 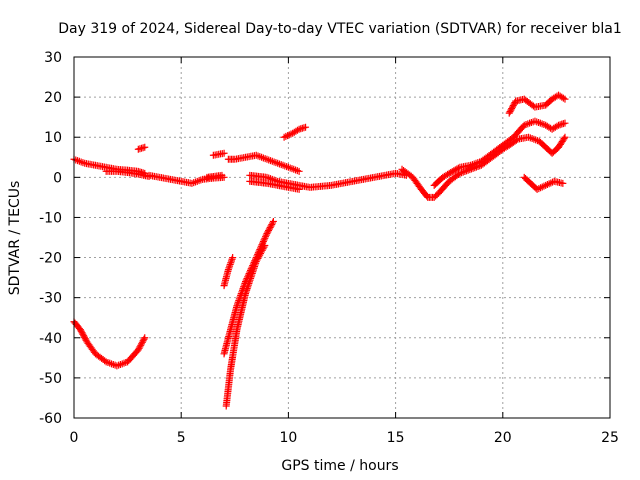 What do you see at coordinates (15, 238) in the screenshot?
I see `y-axis-label: SDTVAR / TECUs` at bounding box center [15, 238].